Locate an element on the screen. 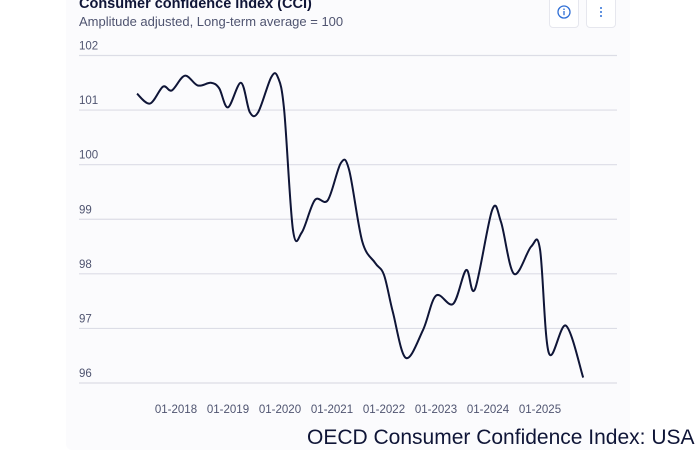 This screenshot has width=700, height=450. x-tick-label: 01-2025 is located at coordinates (540, 410).